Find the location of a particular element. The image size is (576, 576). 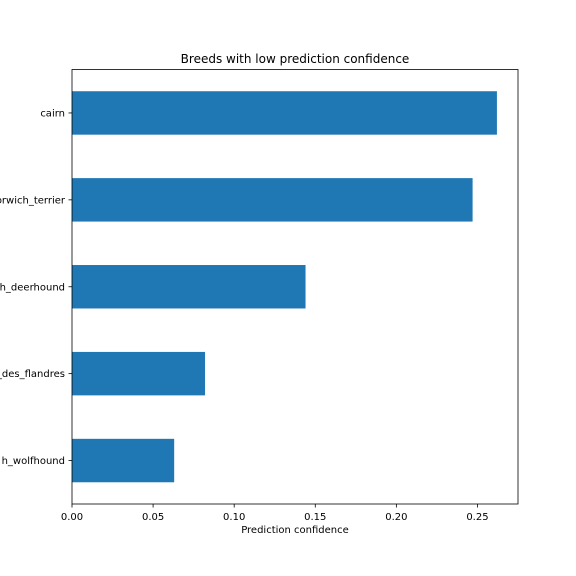

y-tick-label-4: h_wolfhound is located at coordinates (33, 461).